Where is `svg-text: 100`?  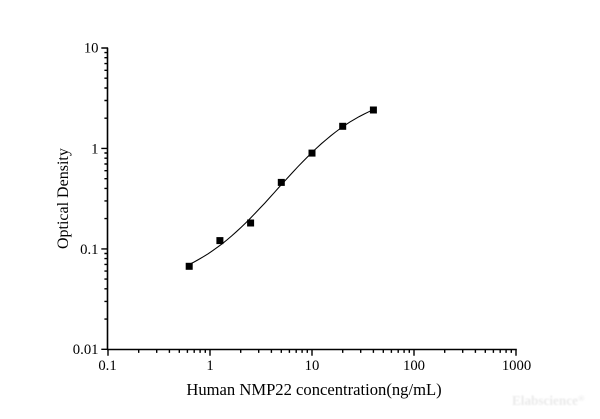 svg-text: 100 is located at coordinates (414, 366).